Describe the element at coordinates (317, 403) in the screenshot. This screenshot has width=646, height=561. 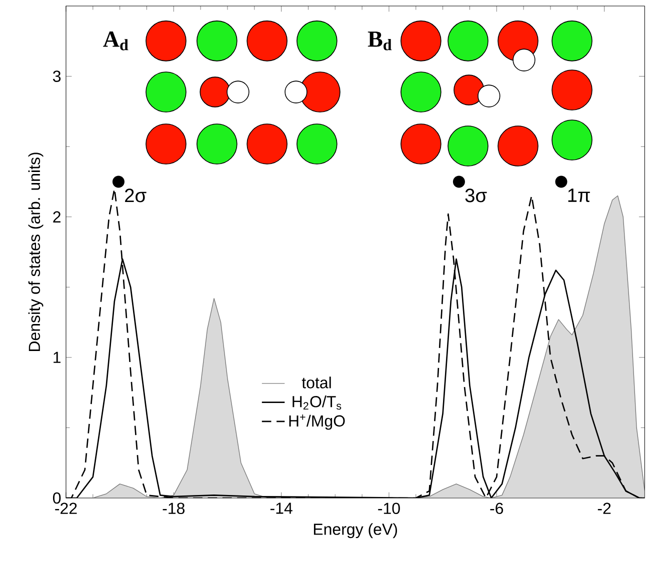
I see `legend-label: H$_{2}$O/T$_{s}$` at that location.